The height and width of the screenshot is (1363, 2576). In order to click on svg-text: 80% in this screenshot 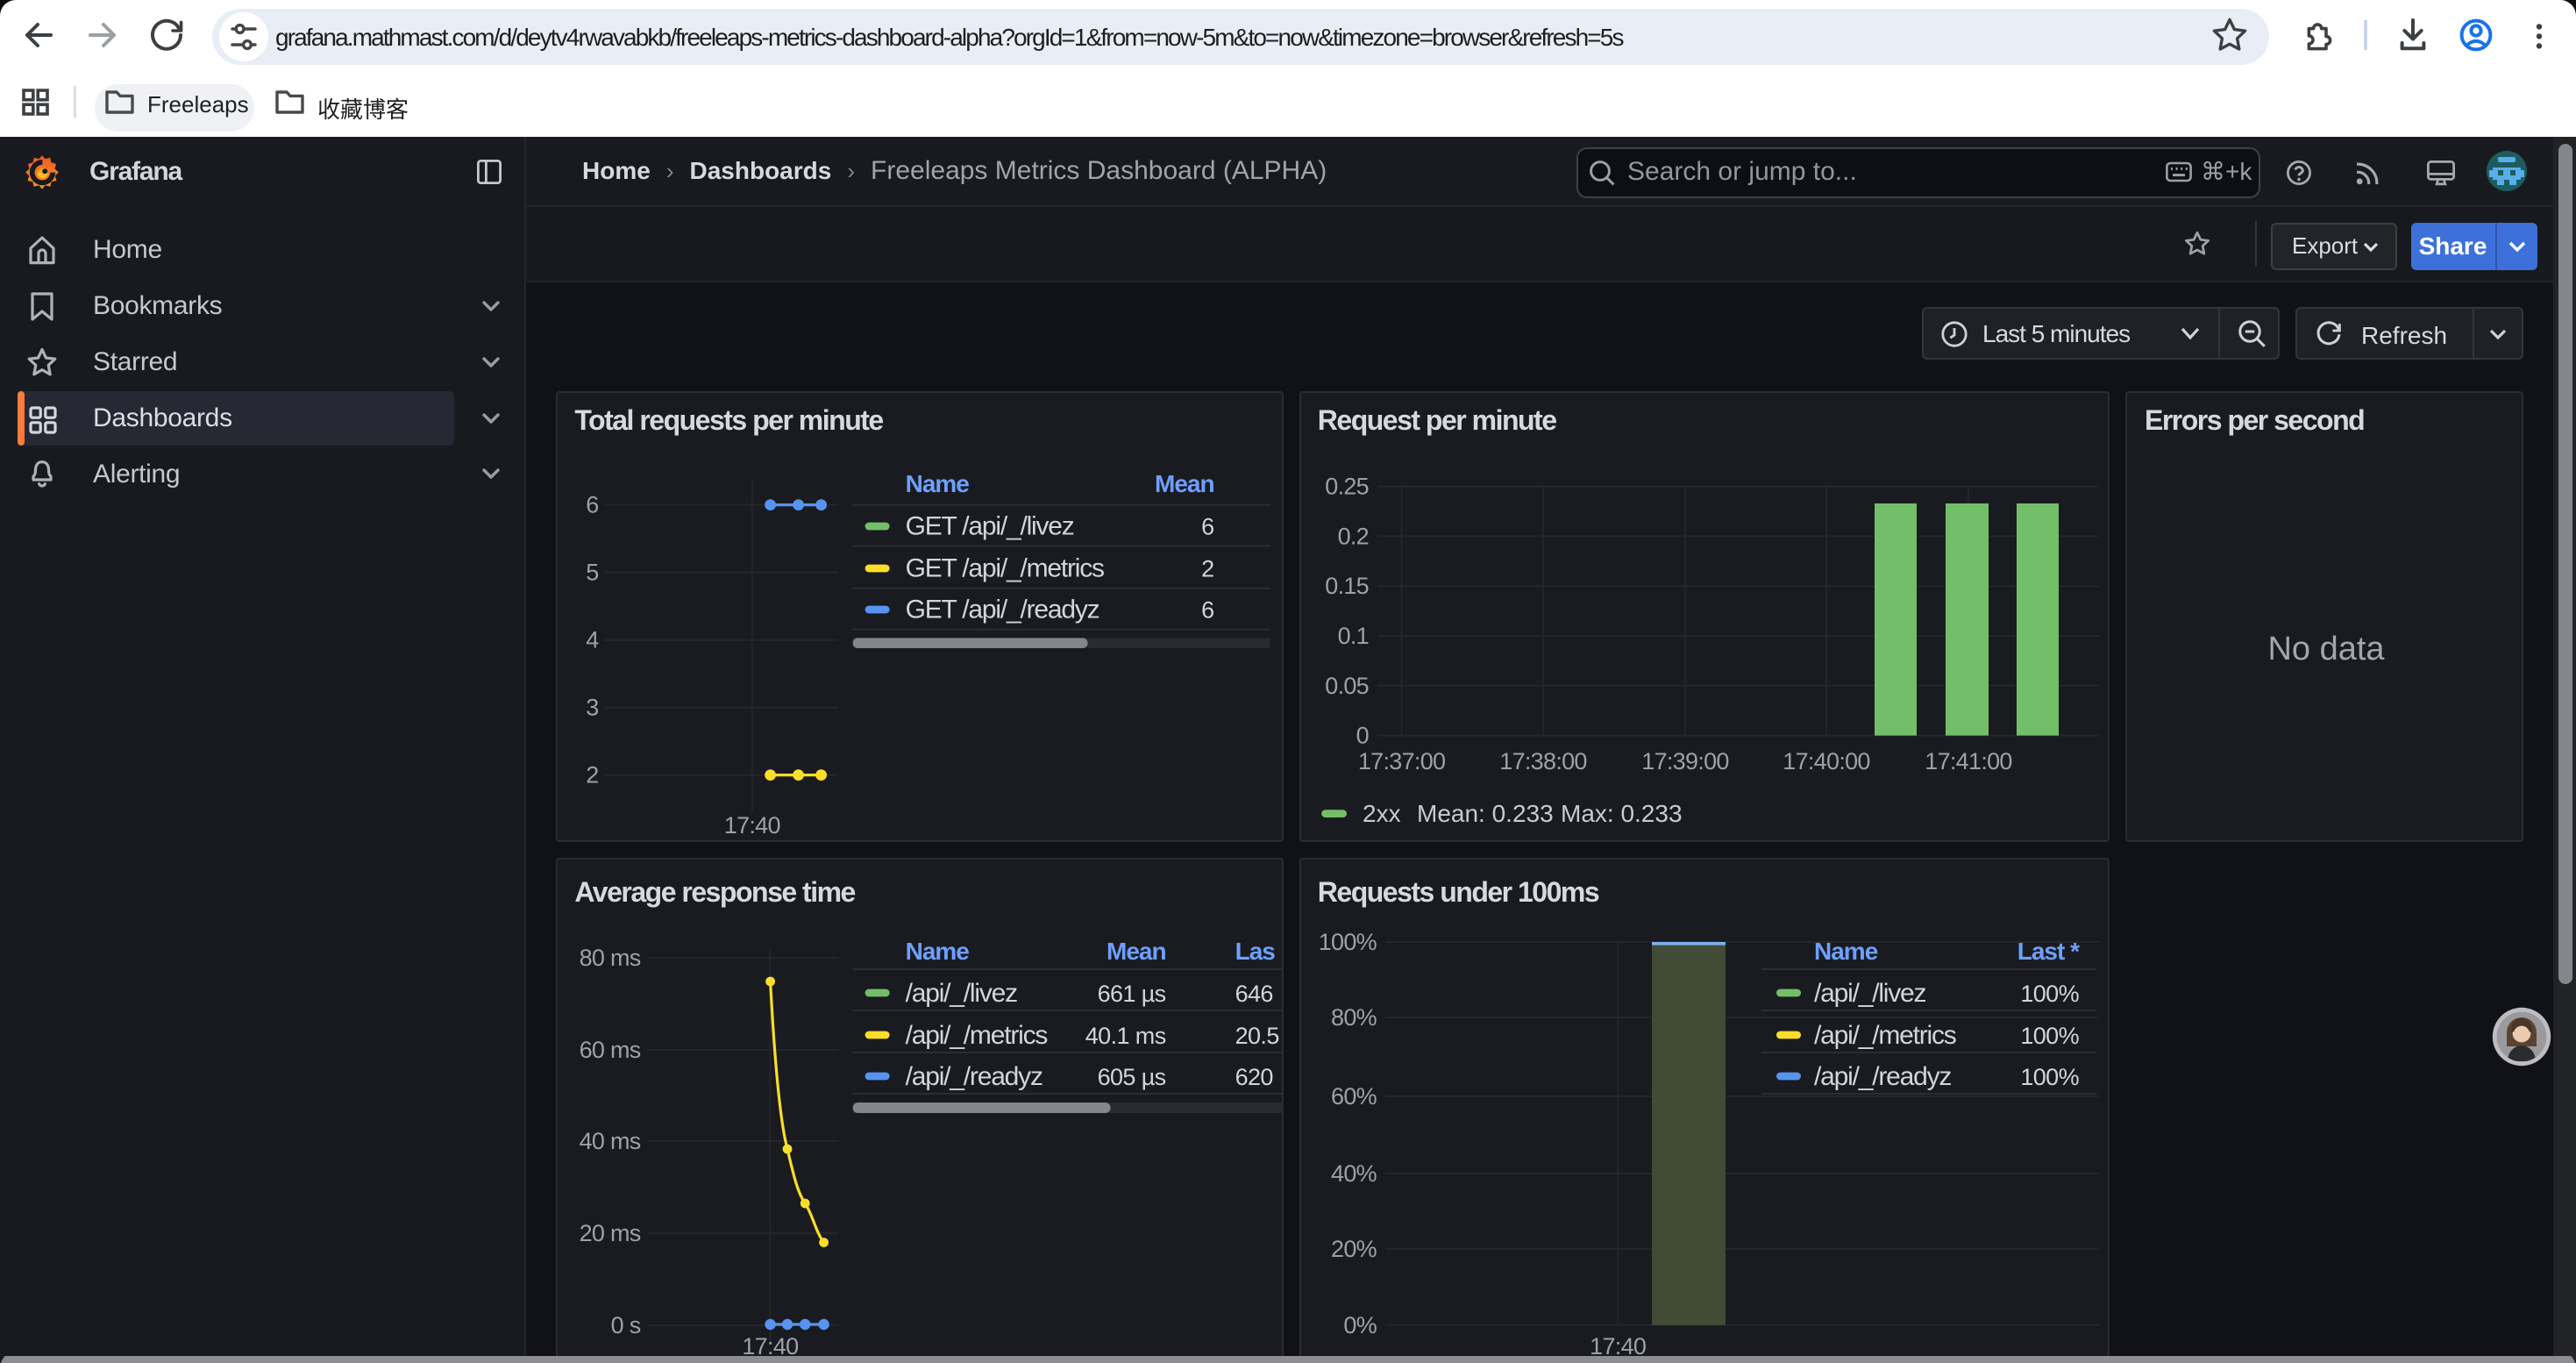, I will do `click(1354, 1017)`.